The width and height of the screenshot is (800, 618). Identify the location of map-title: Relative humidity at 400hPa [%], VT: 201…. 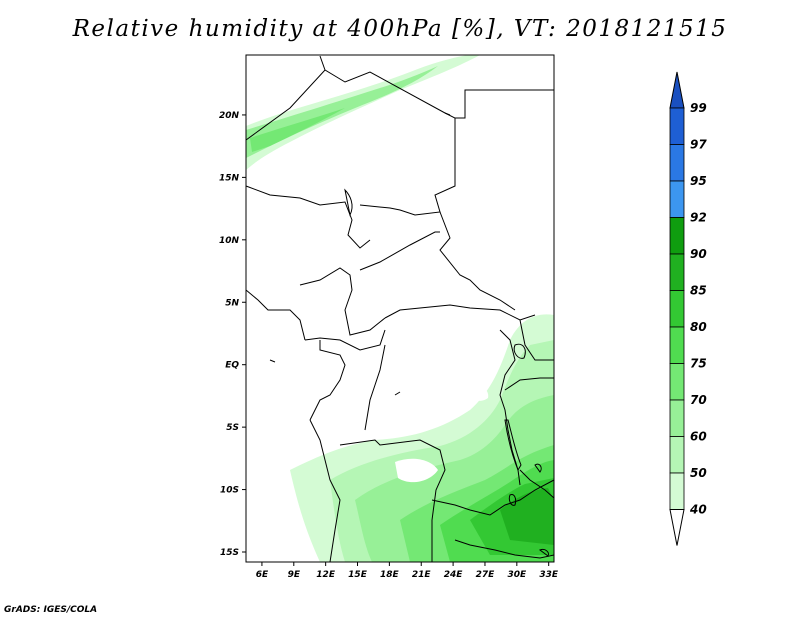
(400, 29).